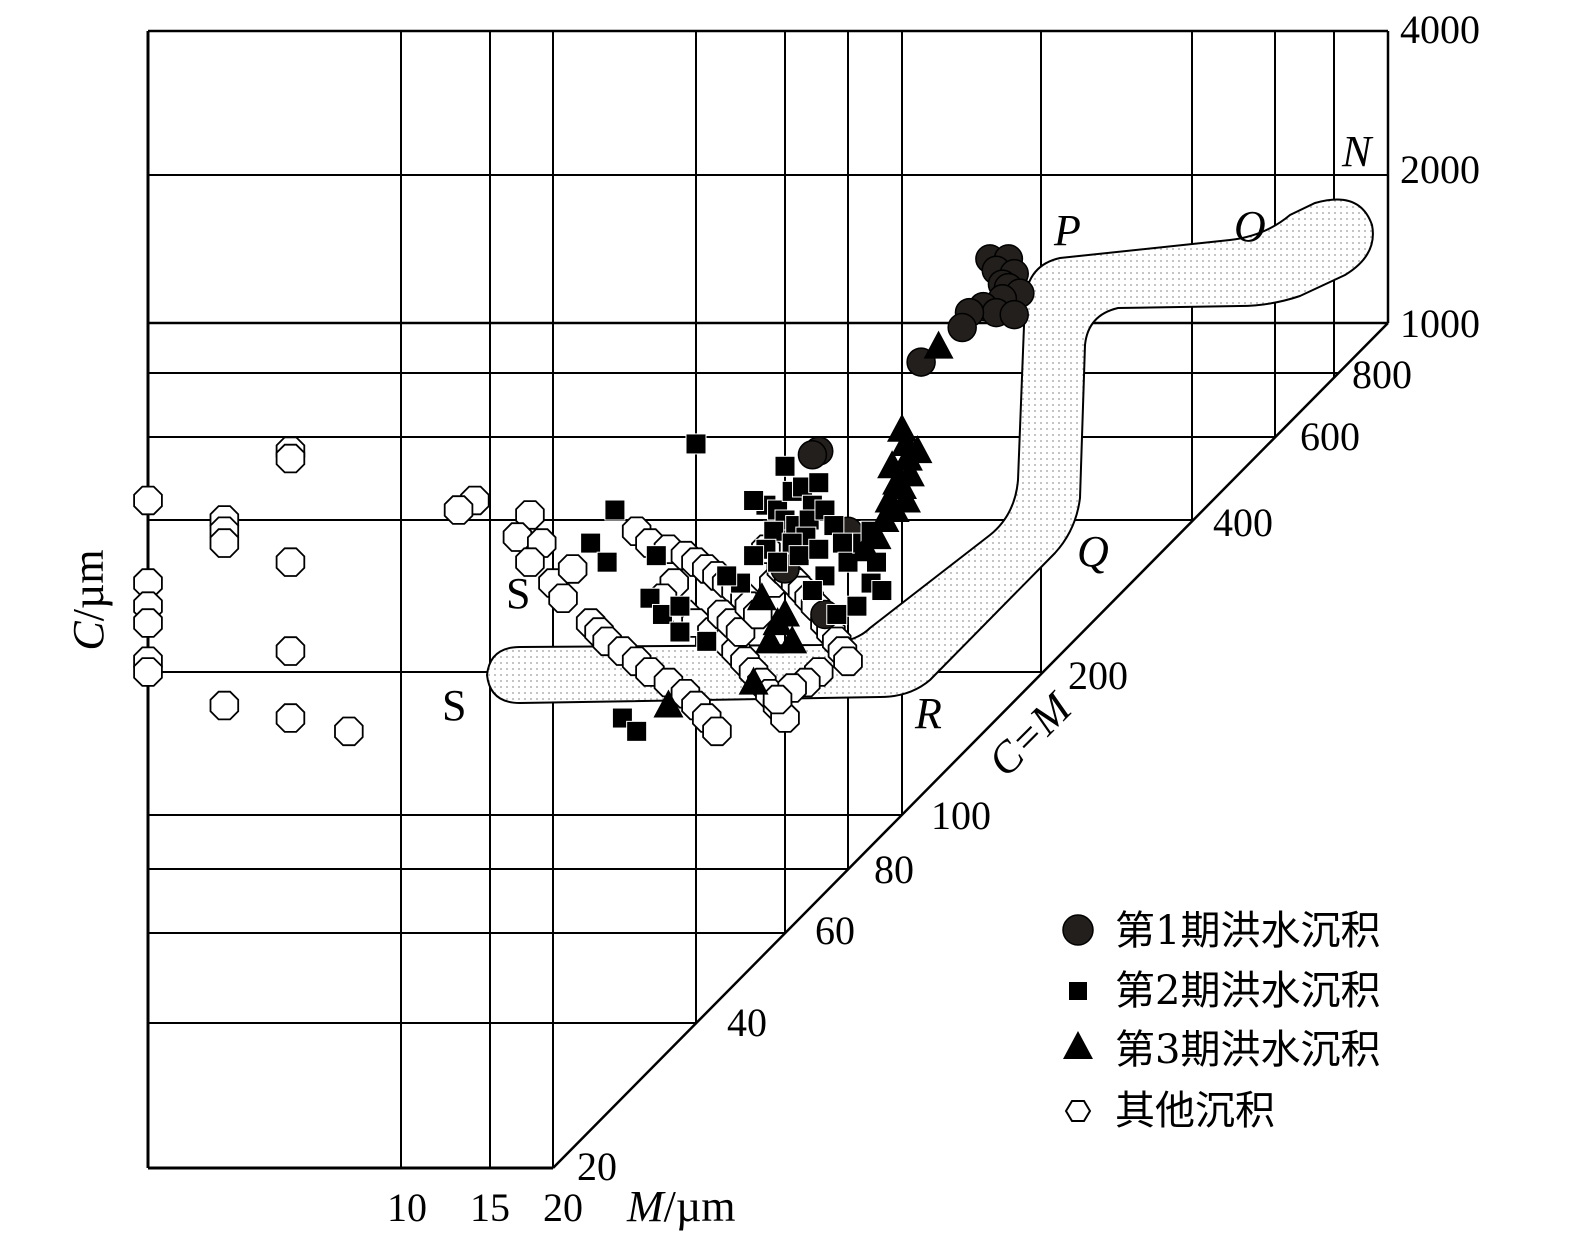 The image size is (1575, 1242). I want to click on y-tick-label: 2000, so click(1440, 169).